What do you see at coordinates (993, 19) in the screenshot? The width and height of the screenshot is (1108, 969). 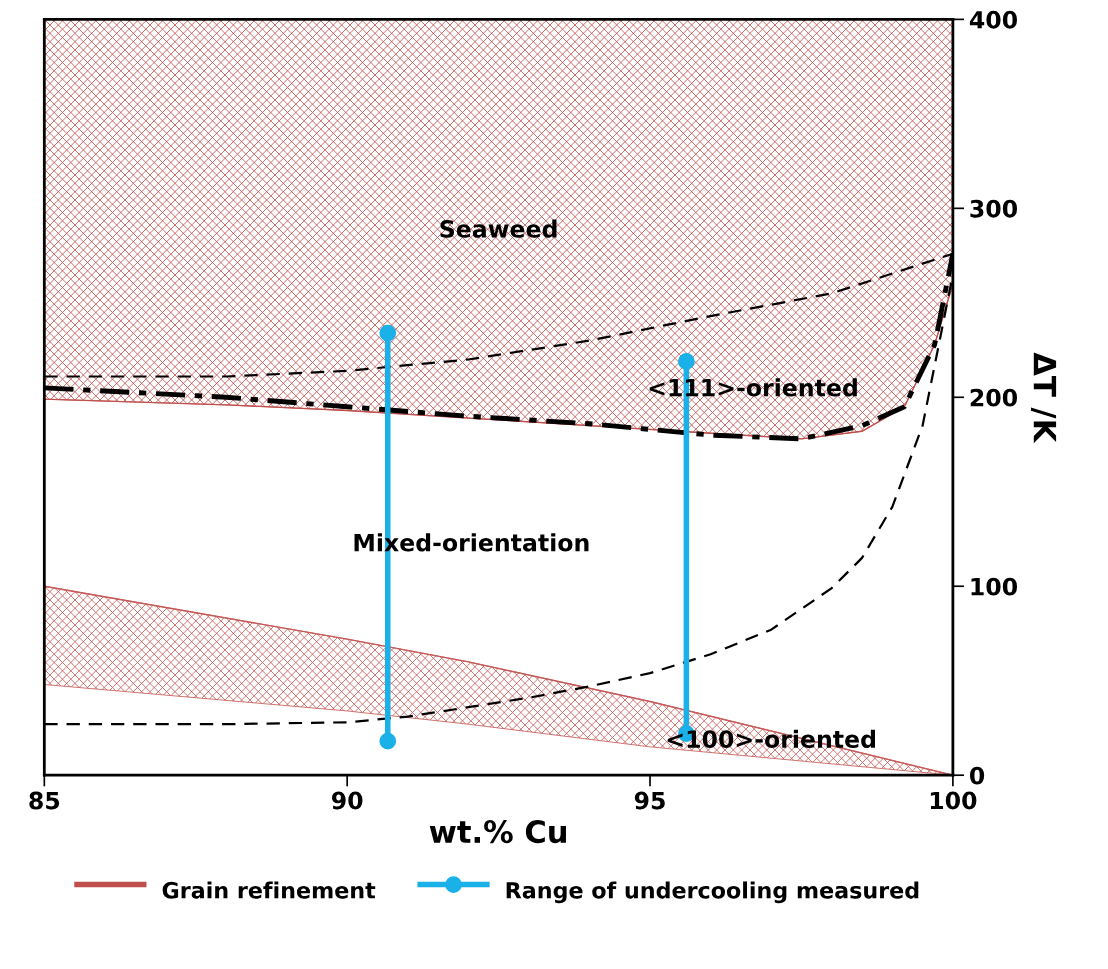 I see `y-tick-label: 400` at bounding box center [993, 19].